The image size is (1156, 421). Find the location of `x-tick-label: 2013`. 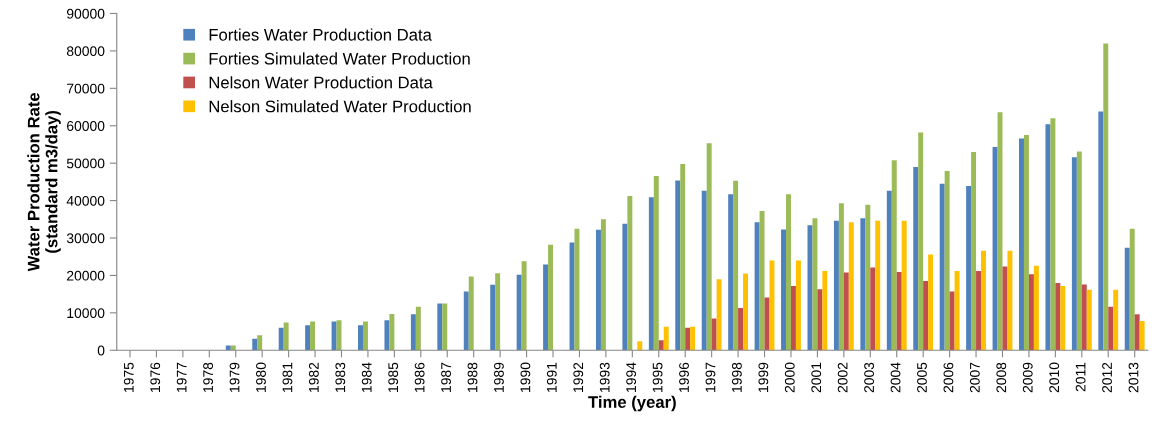

x-tick-label: 2013 is located at coordinates (1133, 377).